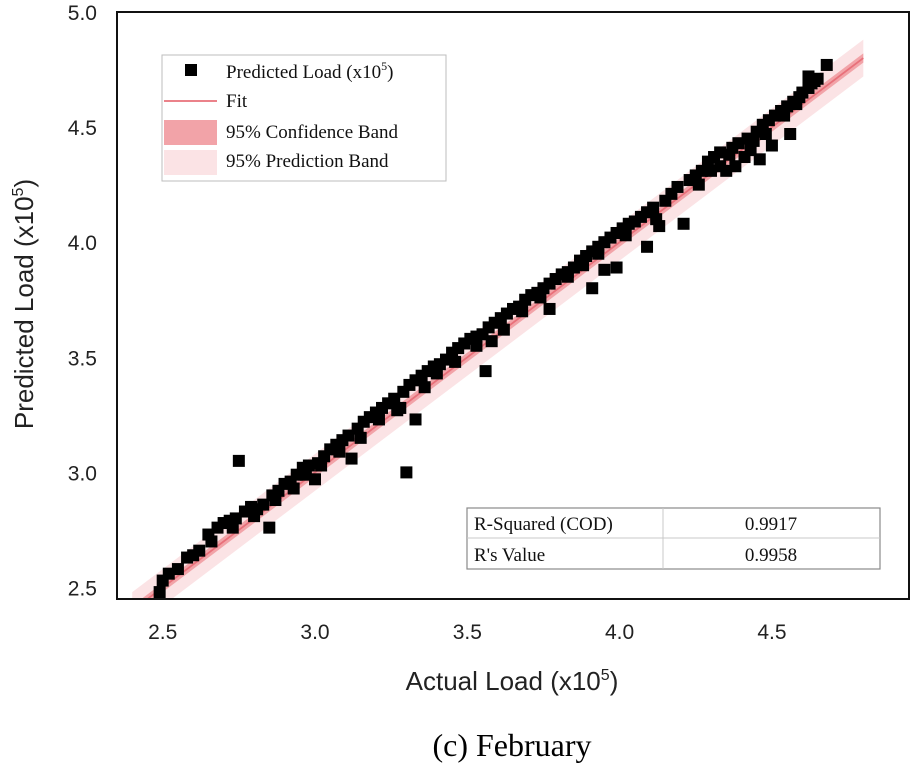 This screenshot has width=919, height=767. Describe the element at coordinates (309, 71) in the screenshot. I see `legend-label-predicted: Predicted Load (x105)` at that location.